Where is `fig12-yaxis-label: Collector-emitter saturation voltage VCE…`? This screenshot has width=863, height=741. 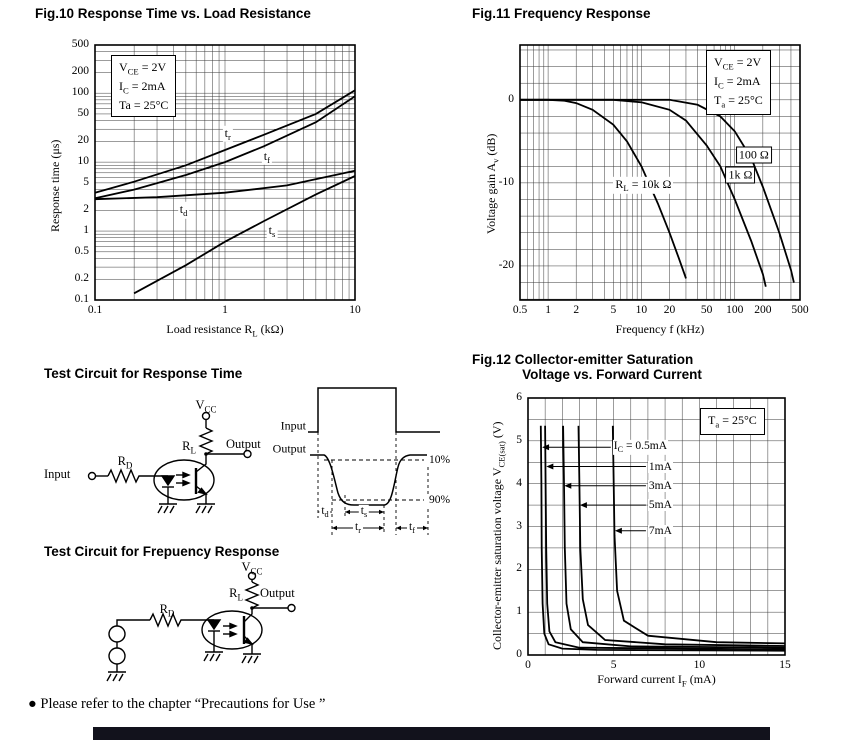 fig12-yaxis-label: Collector-emitter saturation voltage VCE… is located at coordinates (498, 535).